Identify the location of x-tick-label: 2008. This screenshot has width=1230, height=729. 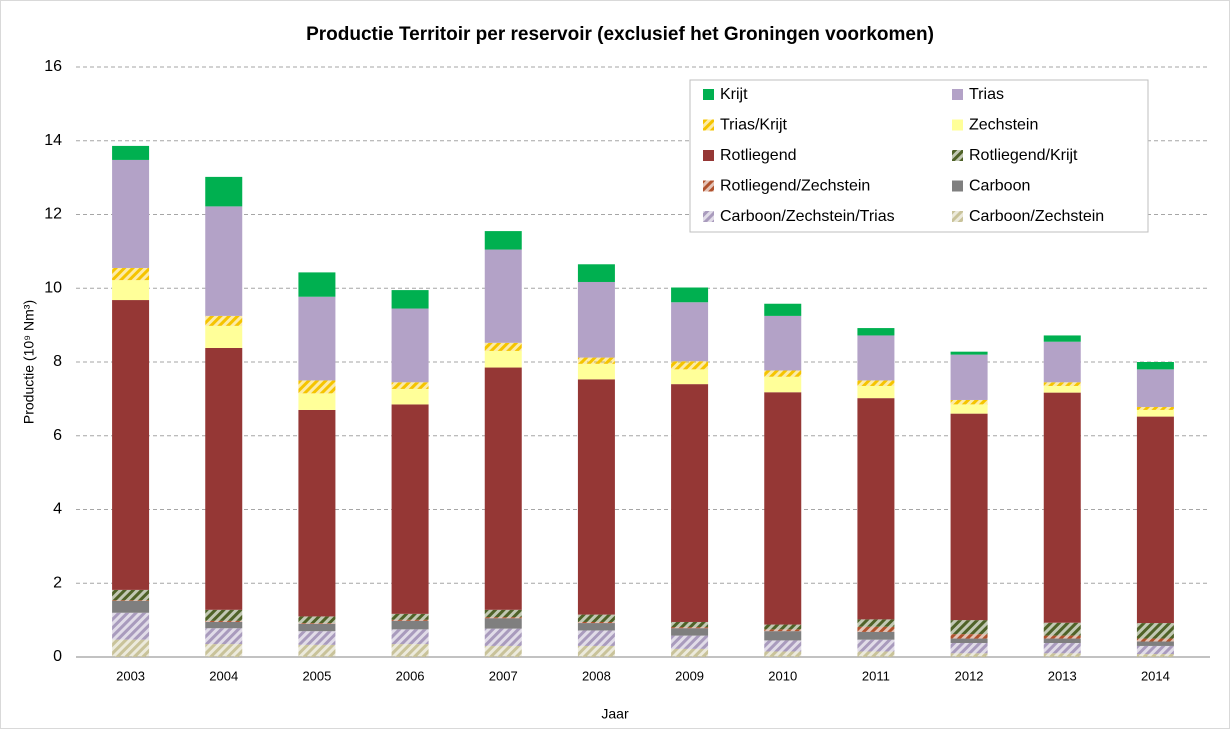
(596, 675).